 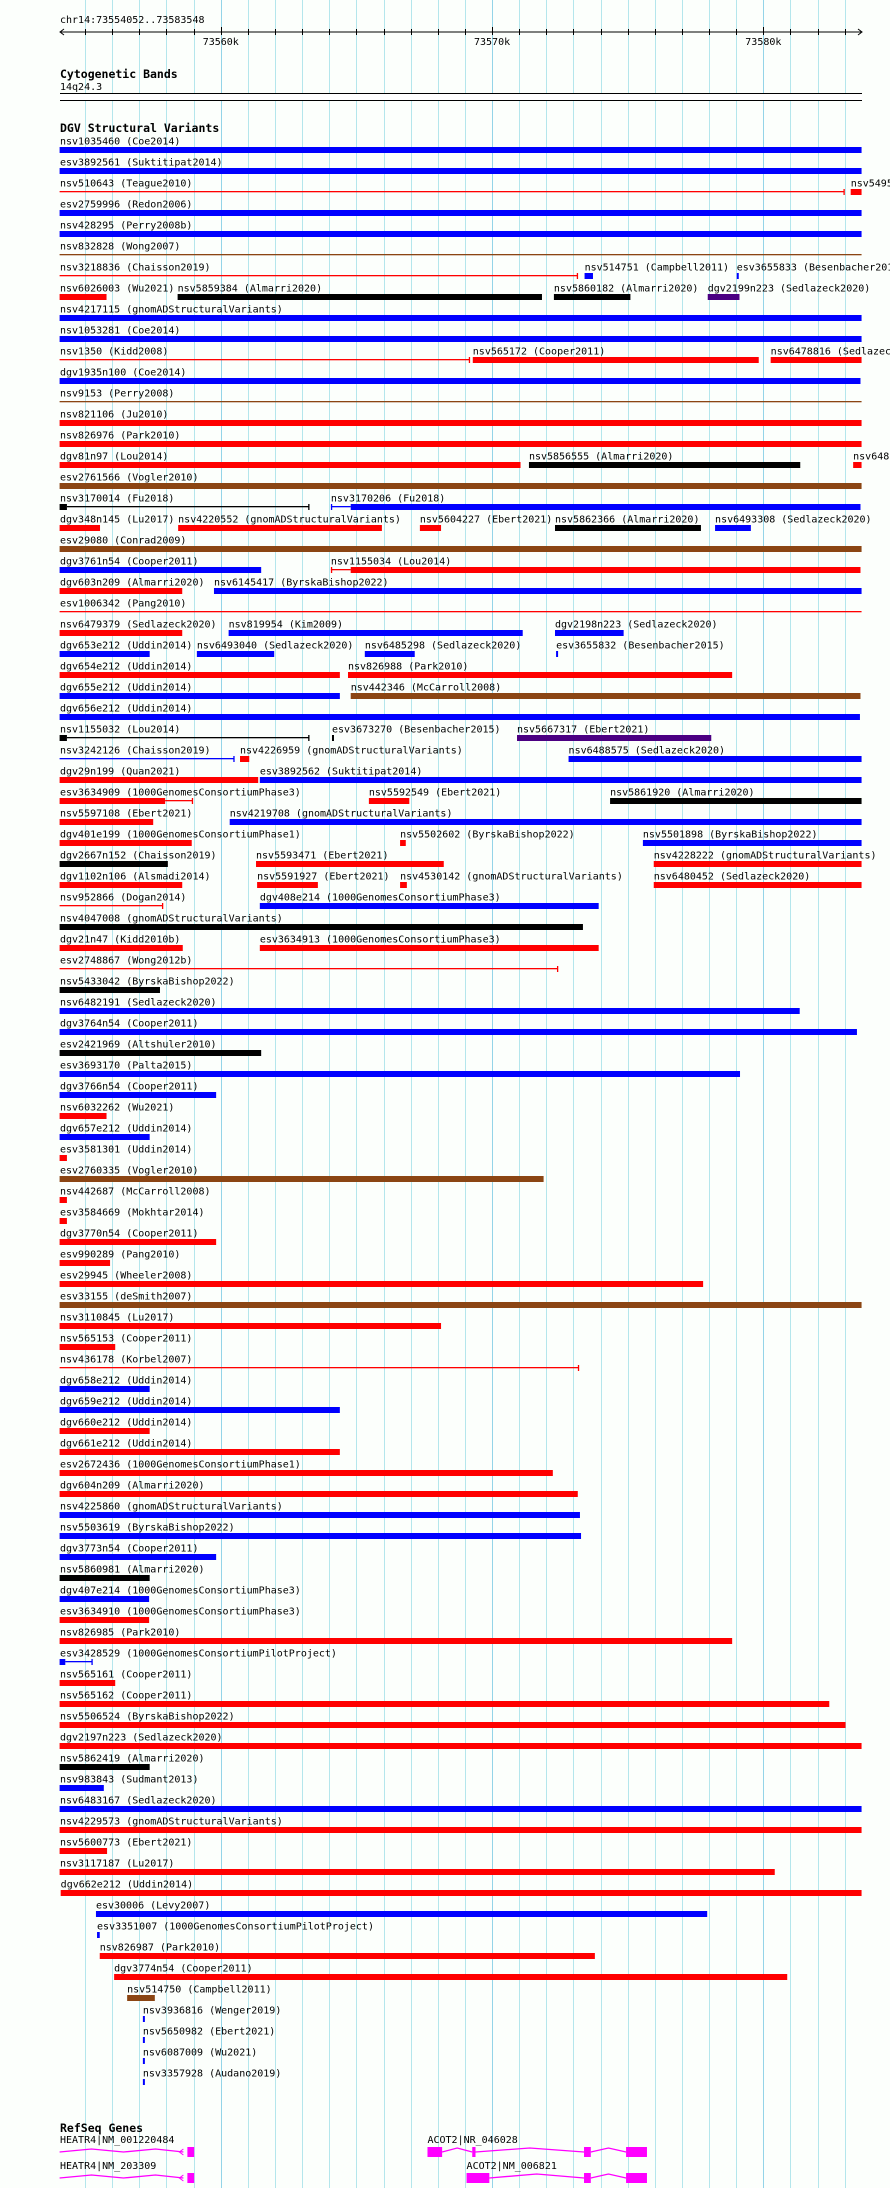 What do you see at coordinates (640, 649) in the screenshot?
I see `structural-variant: esv3655832 (Besenbacher2015)` at bounding box center [640, 649].